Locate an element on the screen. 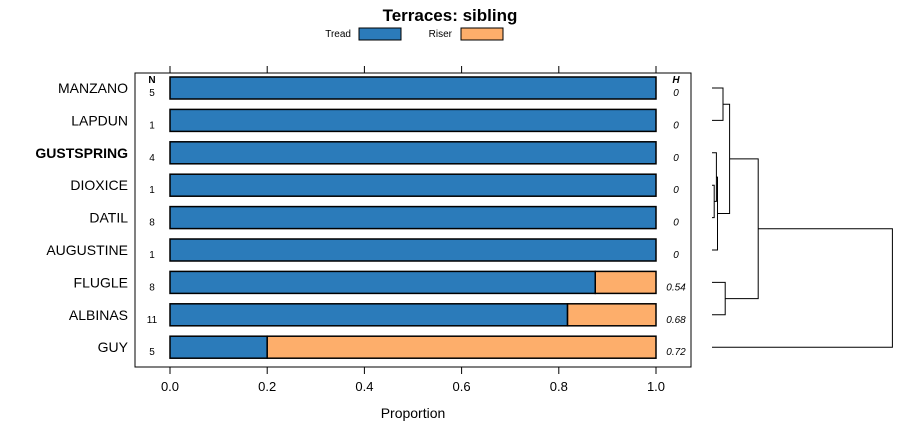 This screenshot has height=440, width=900. bar-tread-dioxice is located at coordinates (413, 185).